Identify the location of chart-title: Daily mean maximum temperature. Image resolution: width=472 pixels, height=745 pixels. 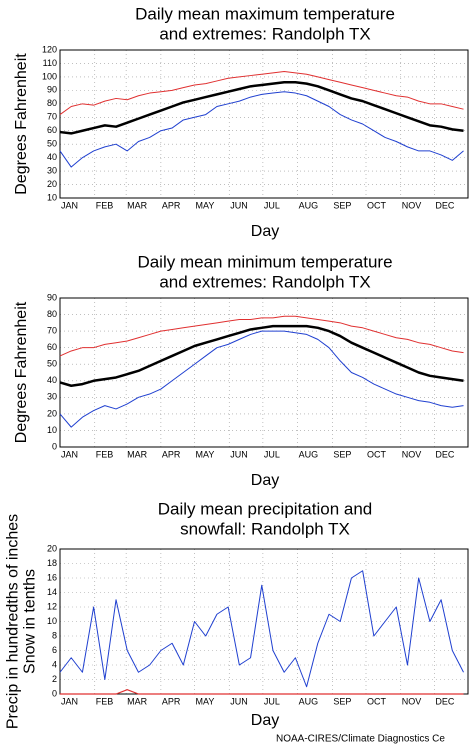
(265, 13).